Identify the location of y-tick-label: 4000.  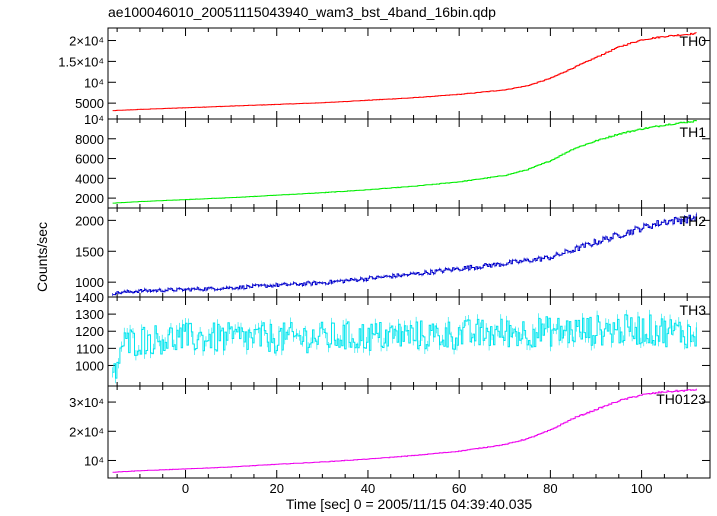
(89, 178).